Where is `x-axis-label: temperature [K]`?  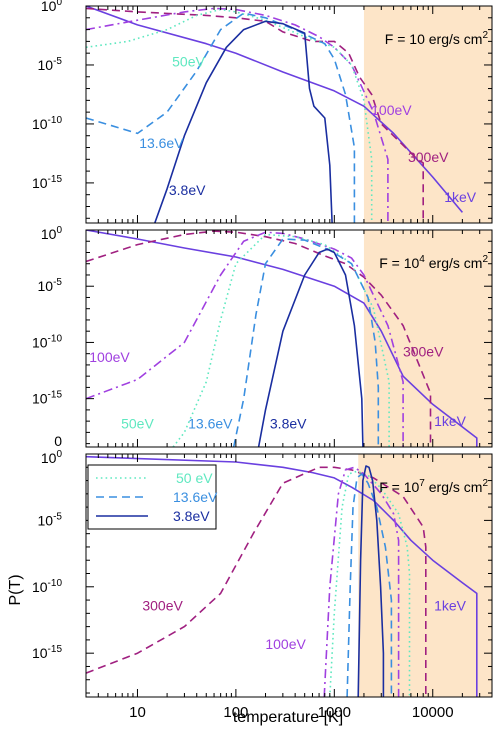
x-axis-label: temperature [K] is located at coordinates (288, 717).